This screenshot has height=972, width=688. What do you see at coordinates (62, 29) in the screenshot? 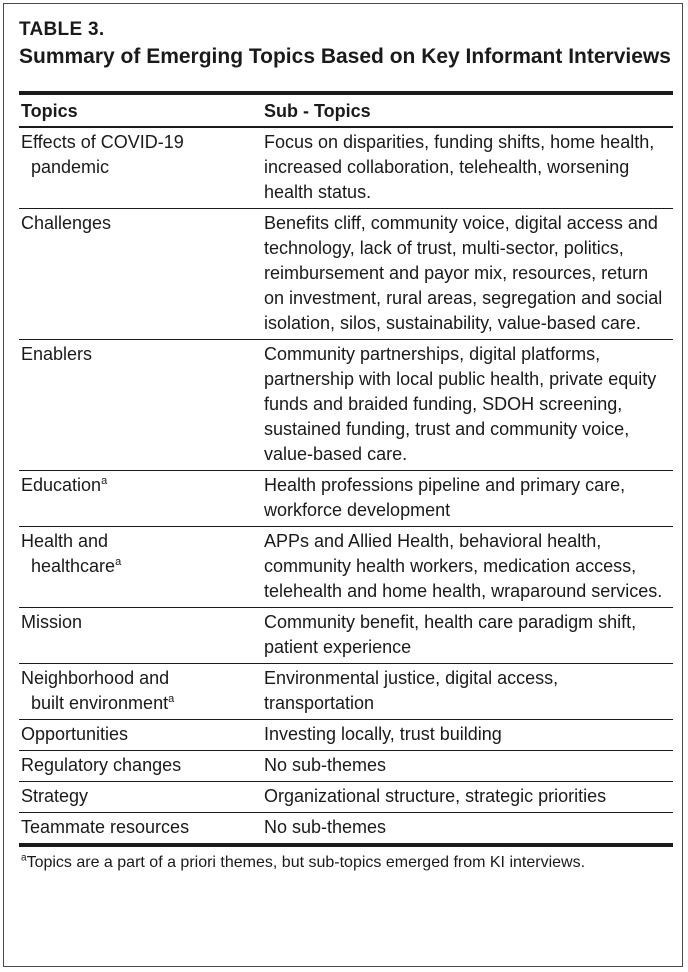
I see `table-label: TABLE 3.` at bounding box center [62, 29].